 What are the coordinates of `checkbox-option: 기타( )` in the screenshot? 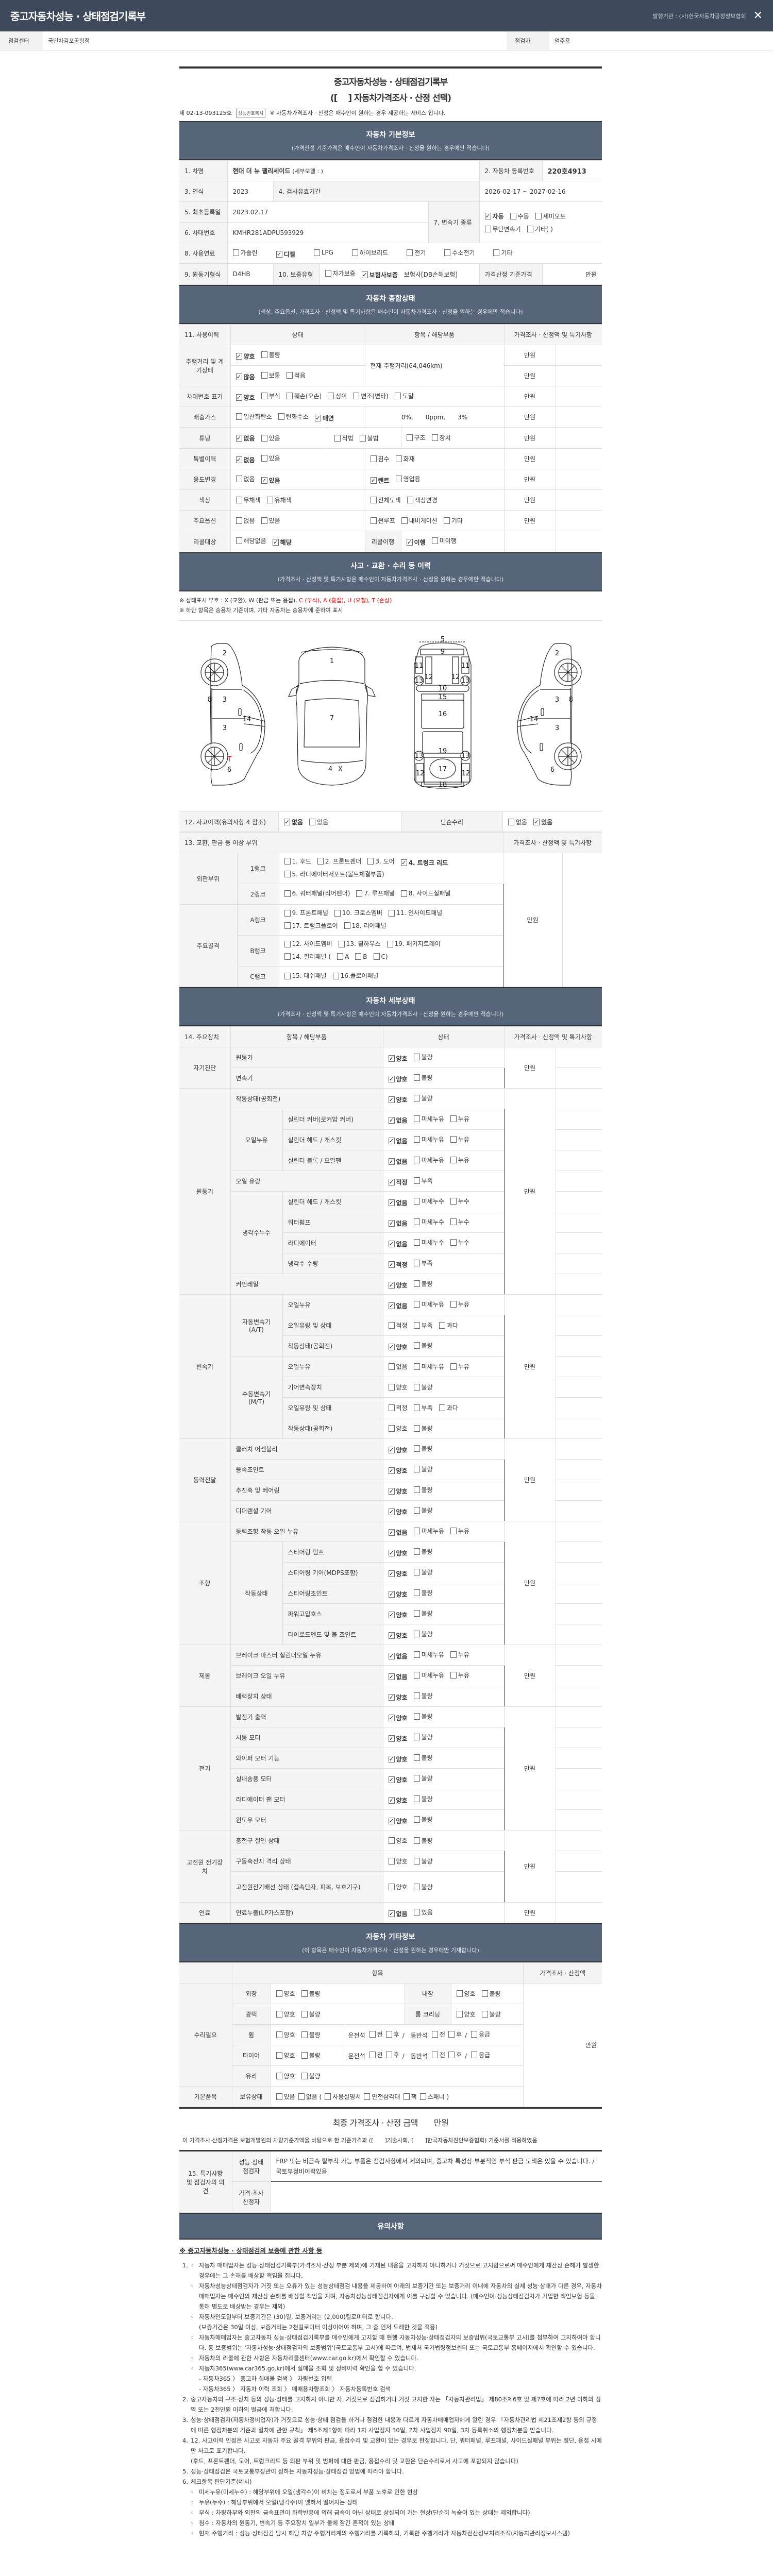 It's located at (540, 229).